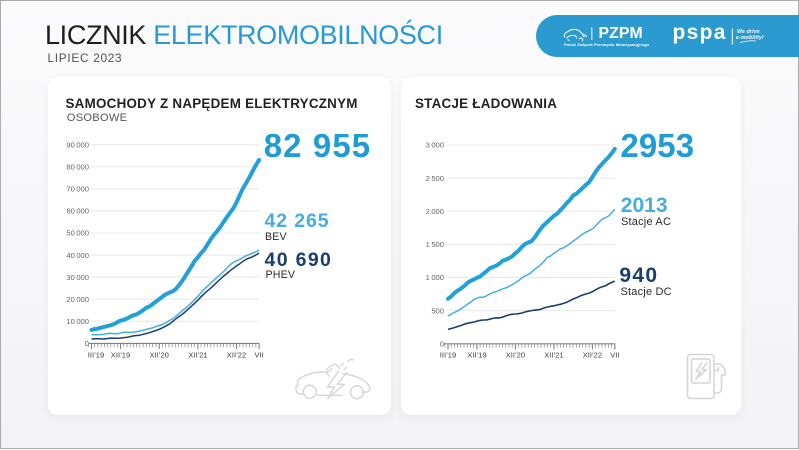 The width and height of the screenshot is (799, 450). I want to click on svg-text: 2 000, so click(435, 211).